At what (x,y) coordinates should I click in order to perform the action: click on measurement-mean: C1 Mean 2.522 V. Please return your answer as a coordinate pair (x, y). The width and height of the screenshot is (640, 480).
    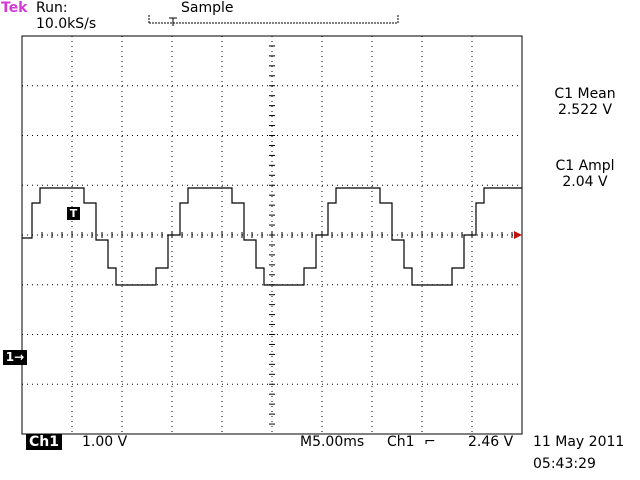
    Looking at the image, I should click on (585, 102).